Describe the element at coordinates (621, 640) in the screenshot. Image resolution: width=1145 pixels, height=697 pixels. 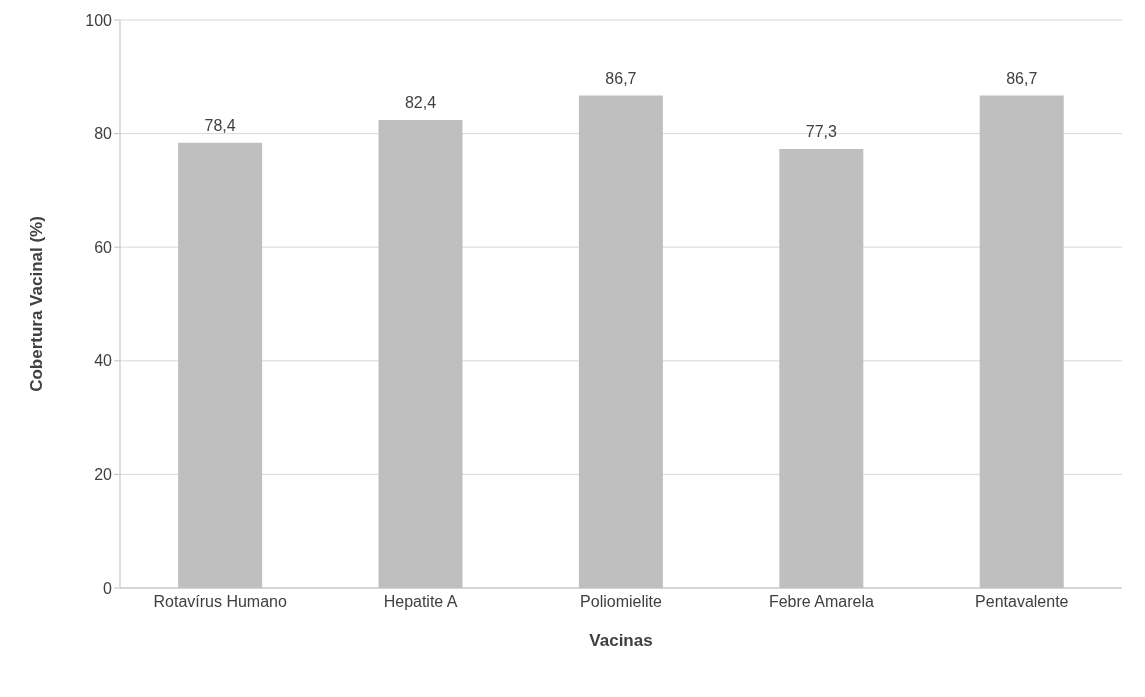
I see `x-axis-title: Vacinas` at that location.